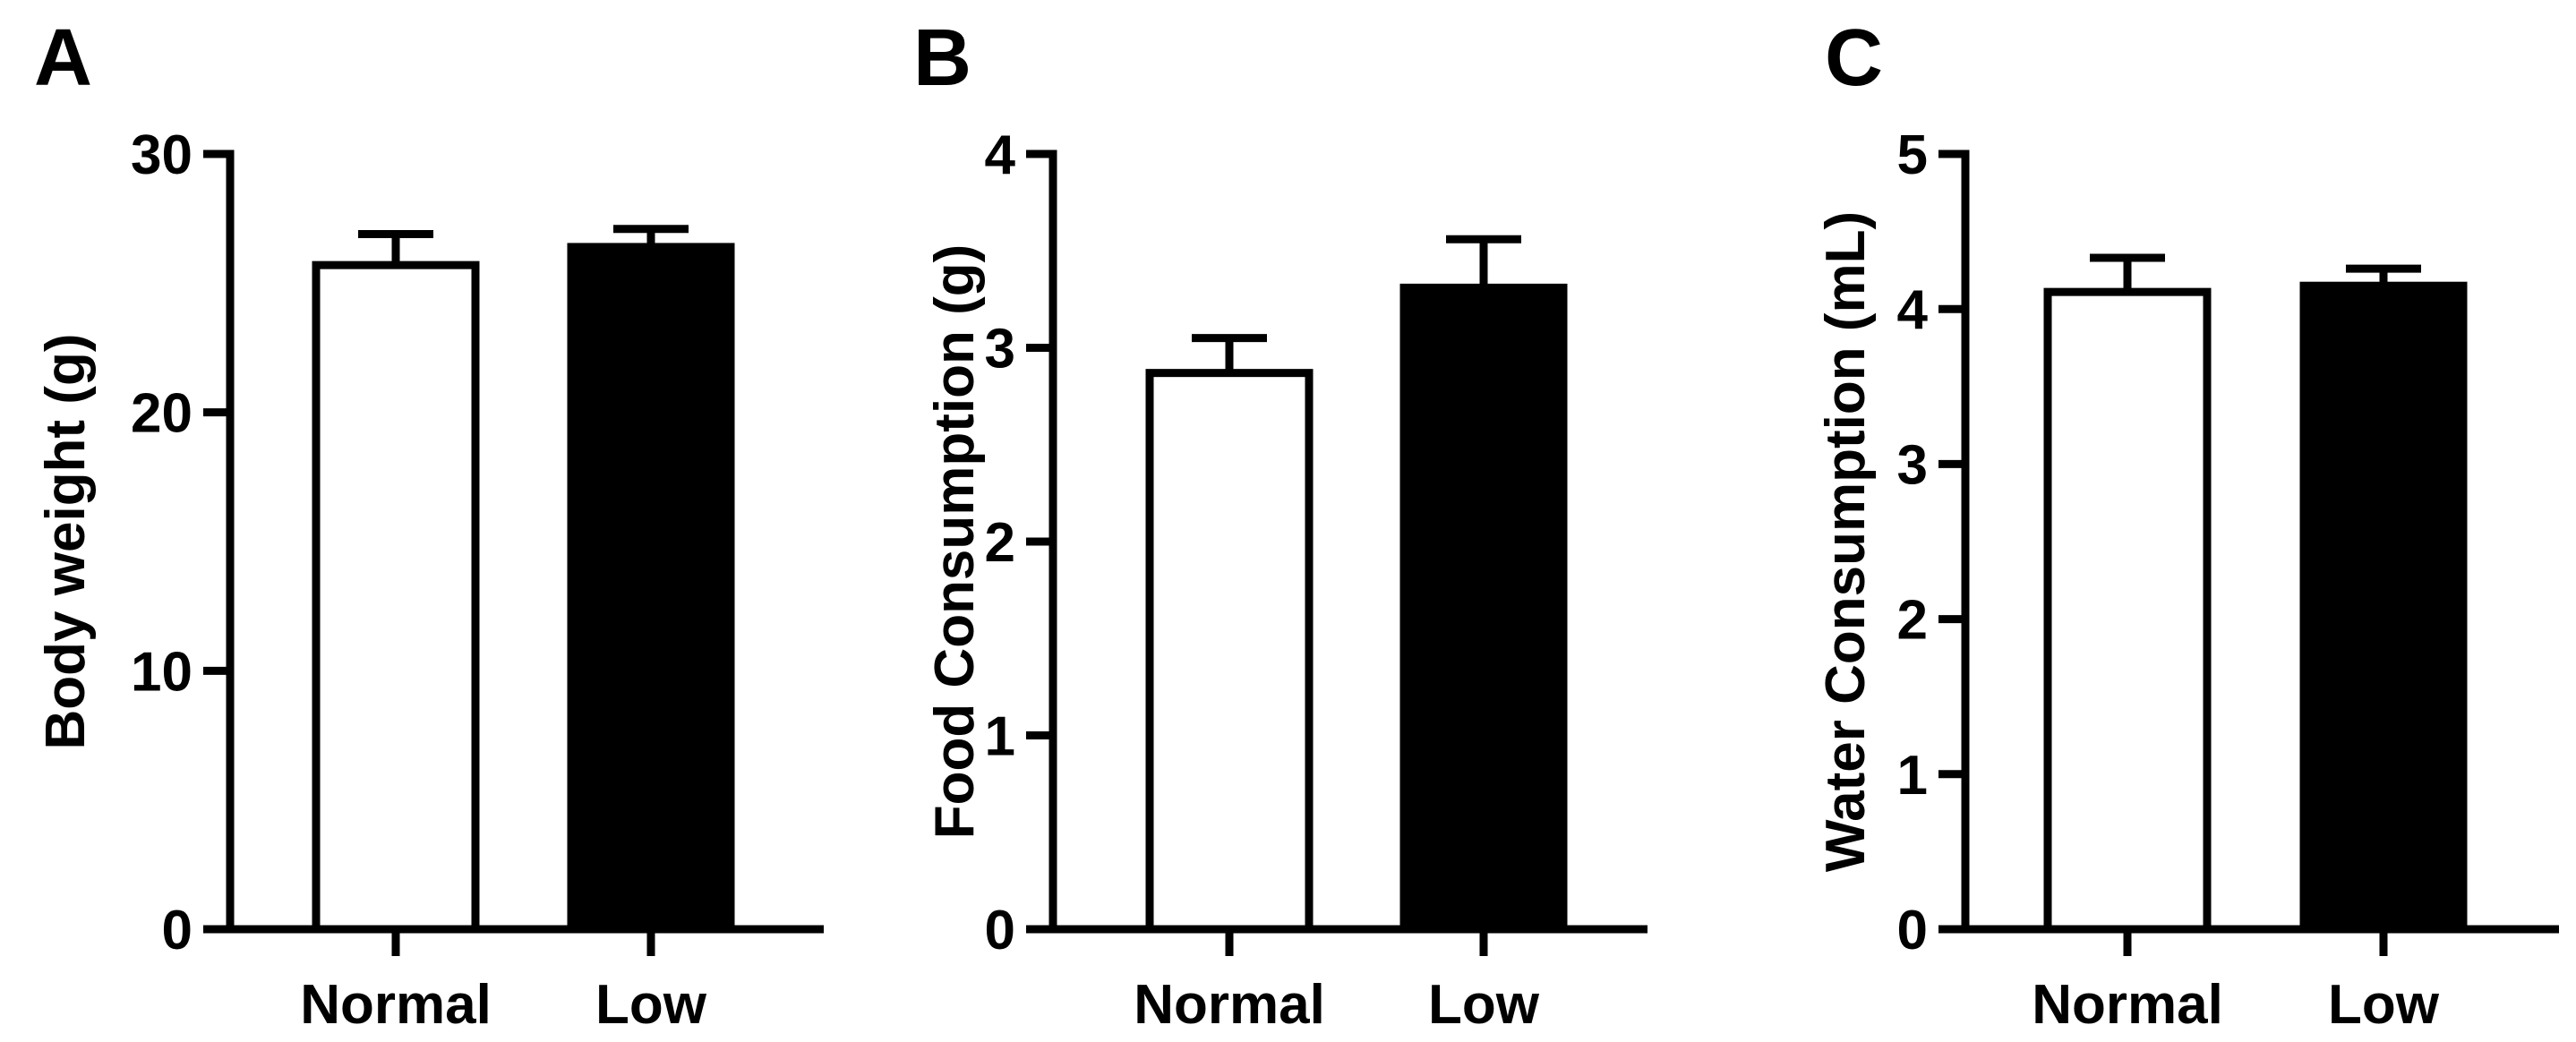  Describe the element at coordinates (1854, 58) in the screenshot. I see `panel-c-letter: C` at that location.